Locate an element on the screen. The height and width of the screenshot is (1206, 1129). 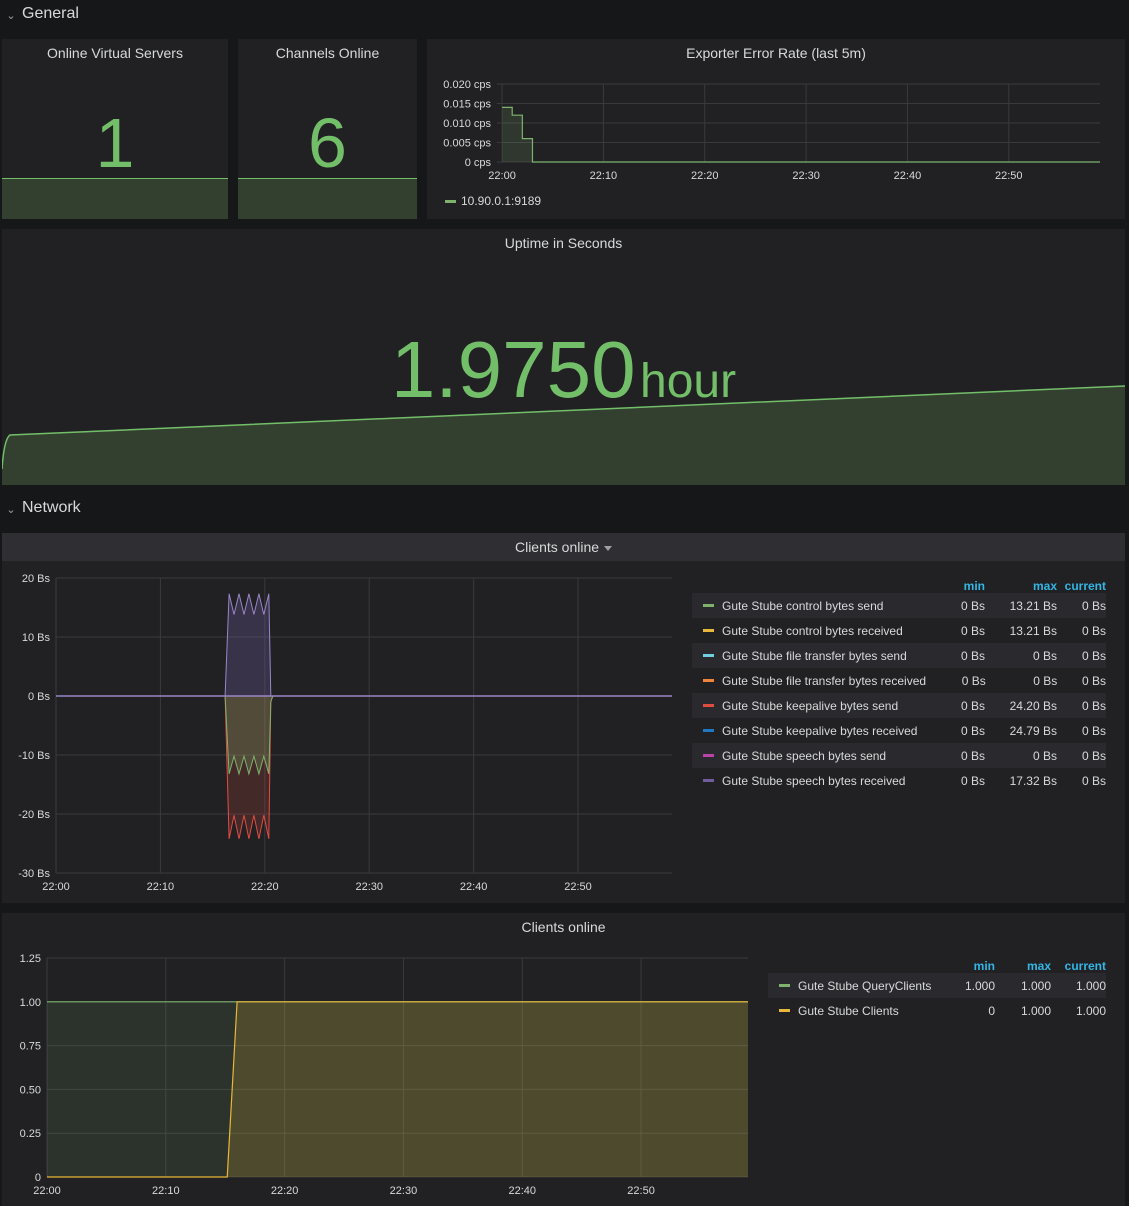
legend-row: Gute Stube Clients 0 1.000 1.000 is located at coordinates (937, 1010).